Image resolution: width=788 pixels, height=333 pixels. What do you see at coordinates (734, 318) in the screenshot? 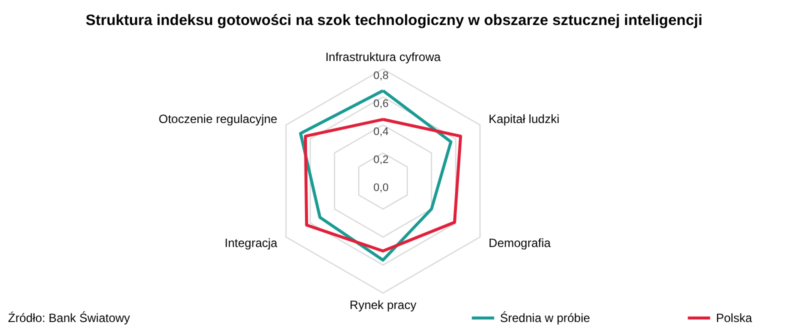
I see `legend-label: Polska` at bounding box center [734, 318].